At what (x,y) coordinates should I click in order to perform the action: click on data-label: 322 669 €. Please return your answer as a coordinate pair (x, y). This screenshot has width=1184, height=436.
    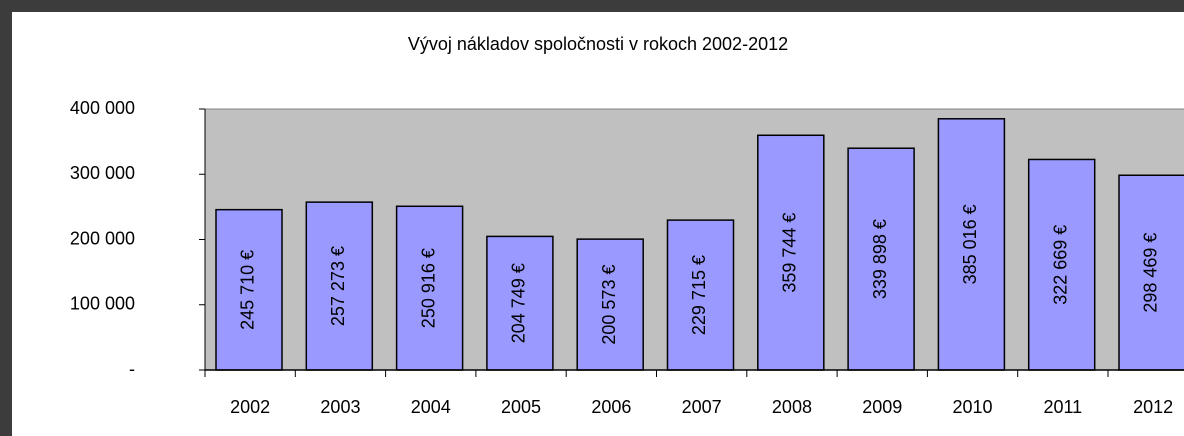
    Looking at the image, I should click on (1060, 265).